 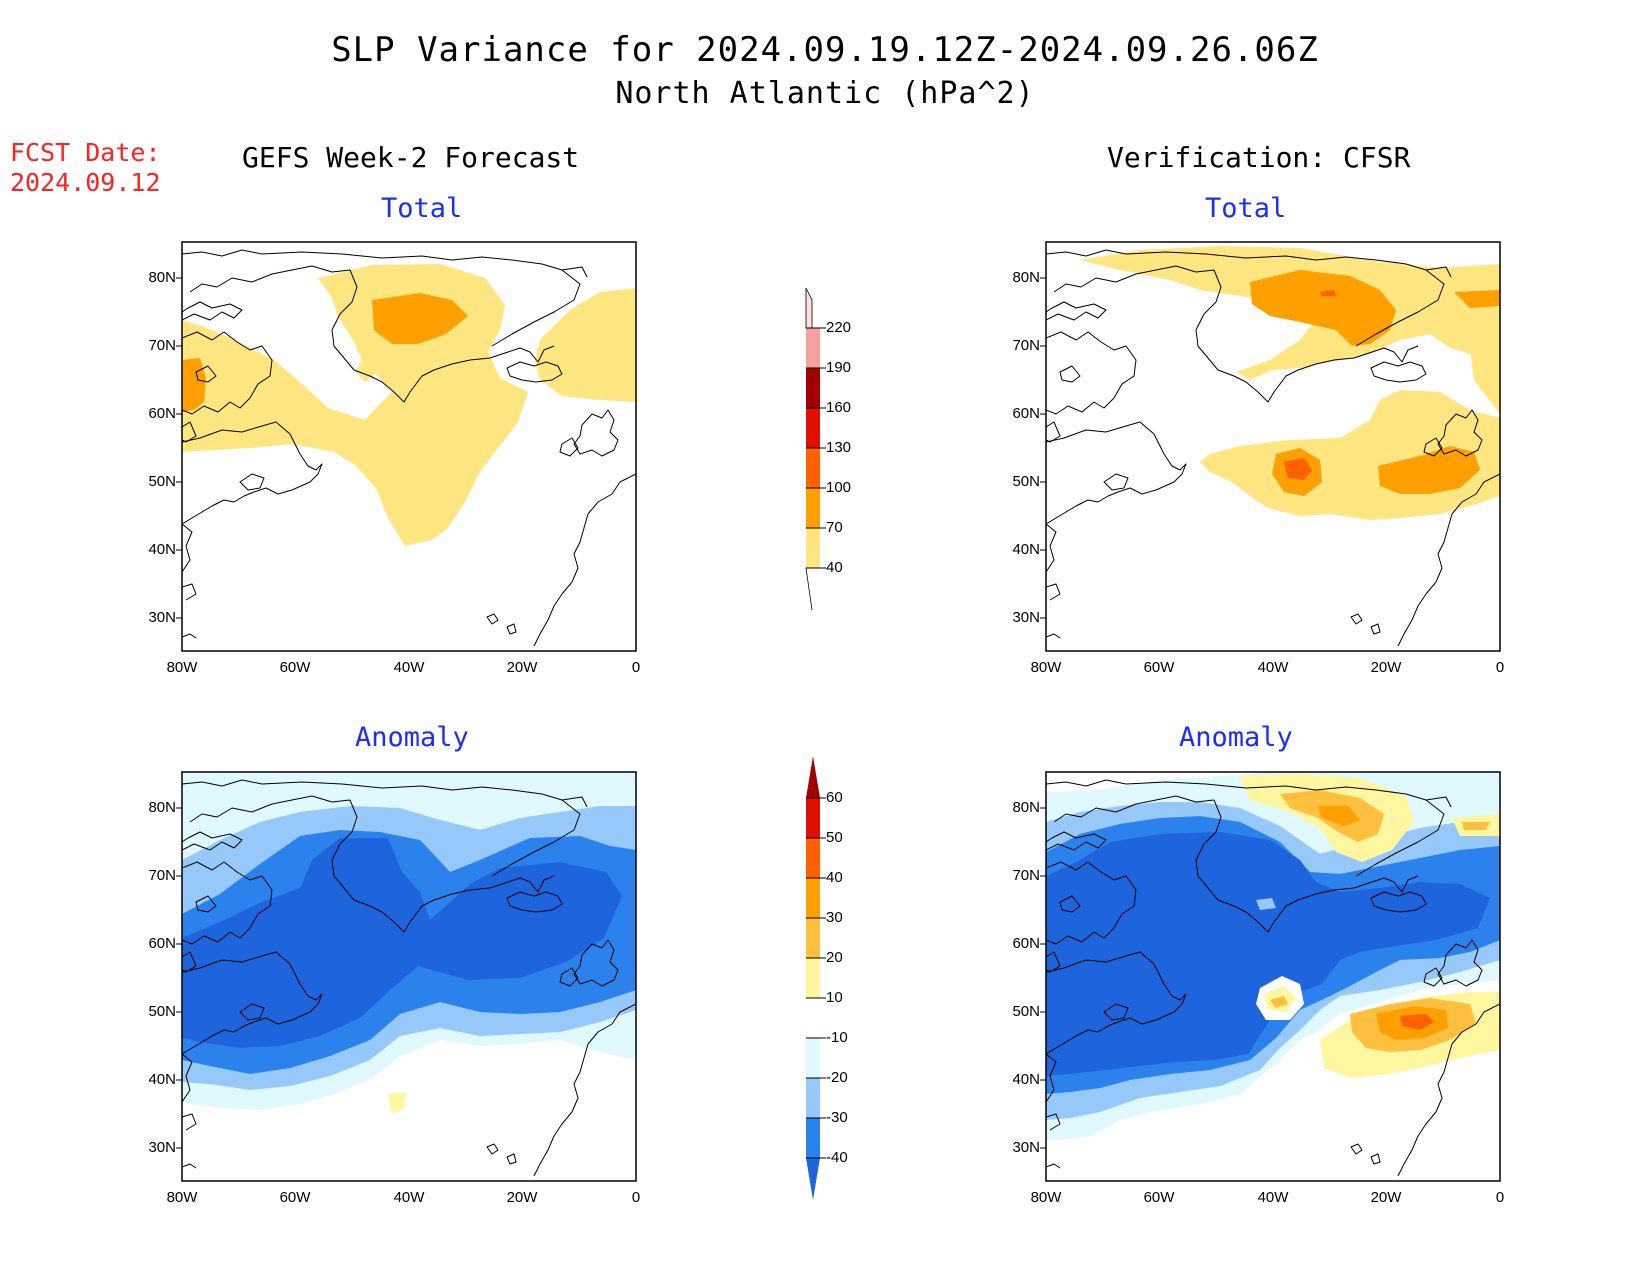 I want to click on forecast-total-frame, so click(x=409, y=446).